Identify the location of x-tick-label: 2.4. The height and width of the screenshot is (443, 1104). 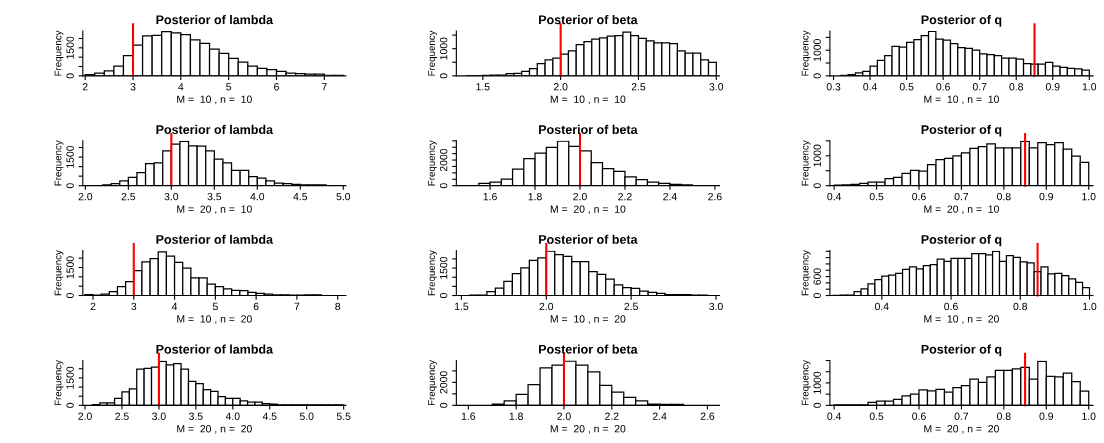
(670, 196).